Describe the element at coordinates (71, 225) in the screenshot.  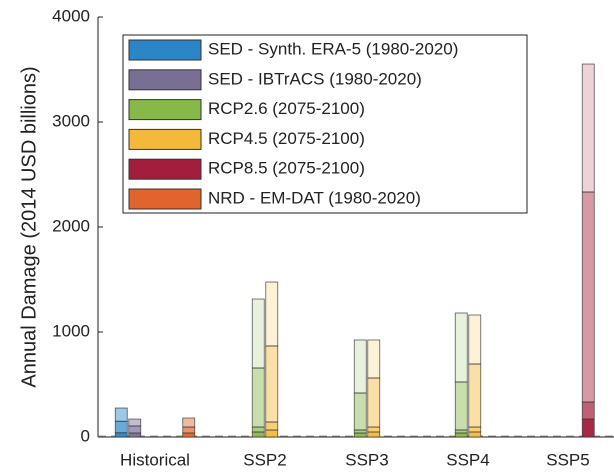
I see `y-tick-label: 2000` at that location.